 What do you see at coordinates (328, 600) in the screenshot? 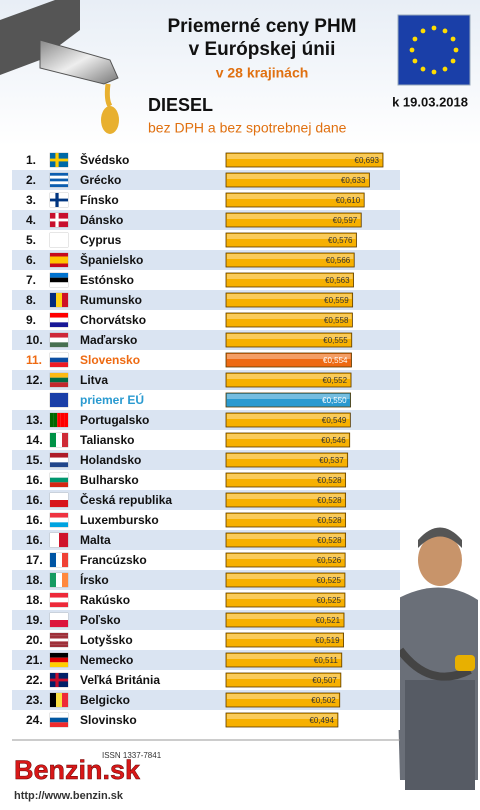
I see `value-label: €0,525` at bounding box center [328, 600].